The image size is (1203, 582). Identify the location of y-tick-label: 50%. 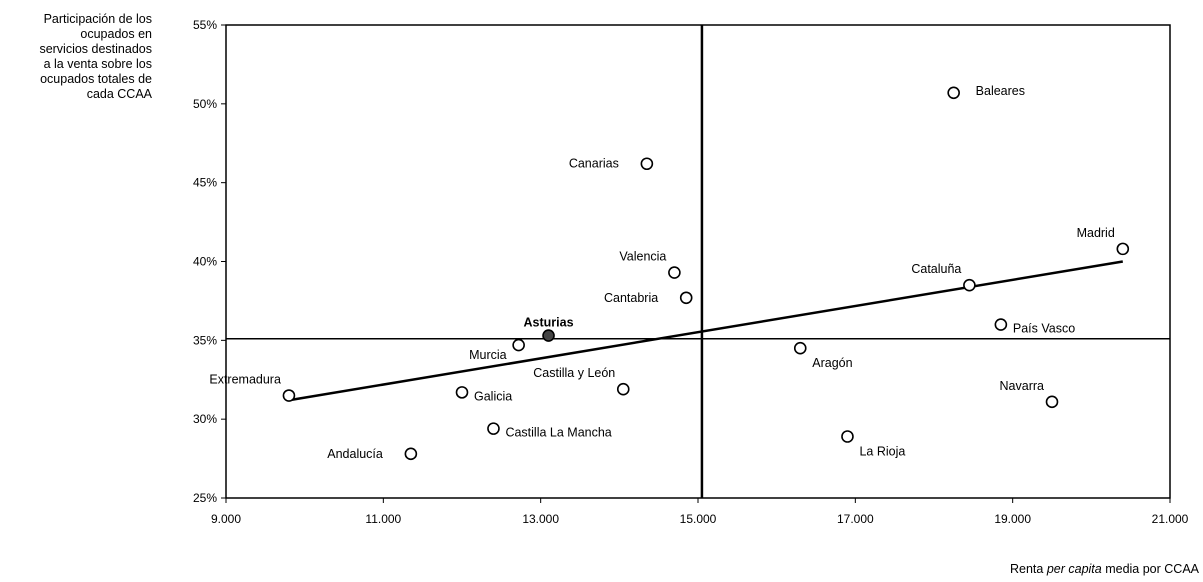
(205, 104).